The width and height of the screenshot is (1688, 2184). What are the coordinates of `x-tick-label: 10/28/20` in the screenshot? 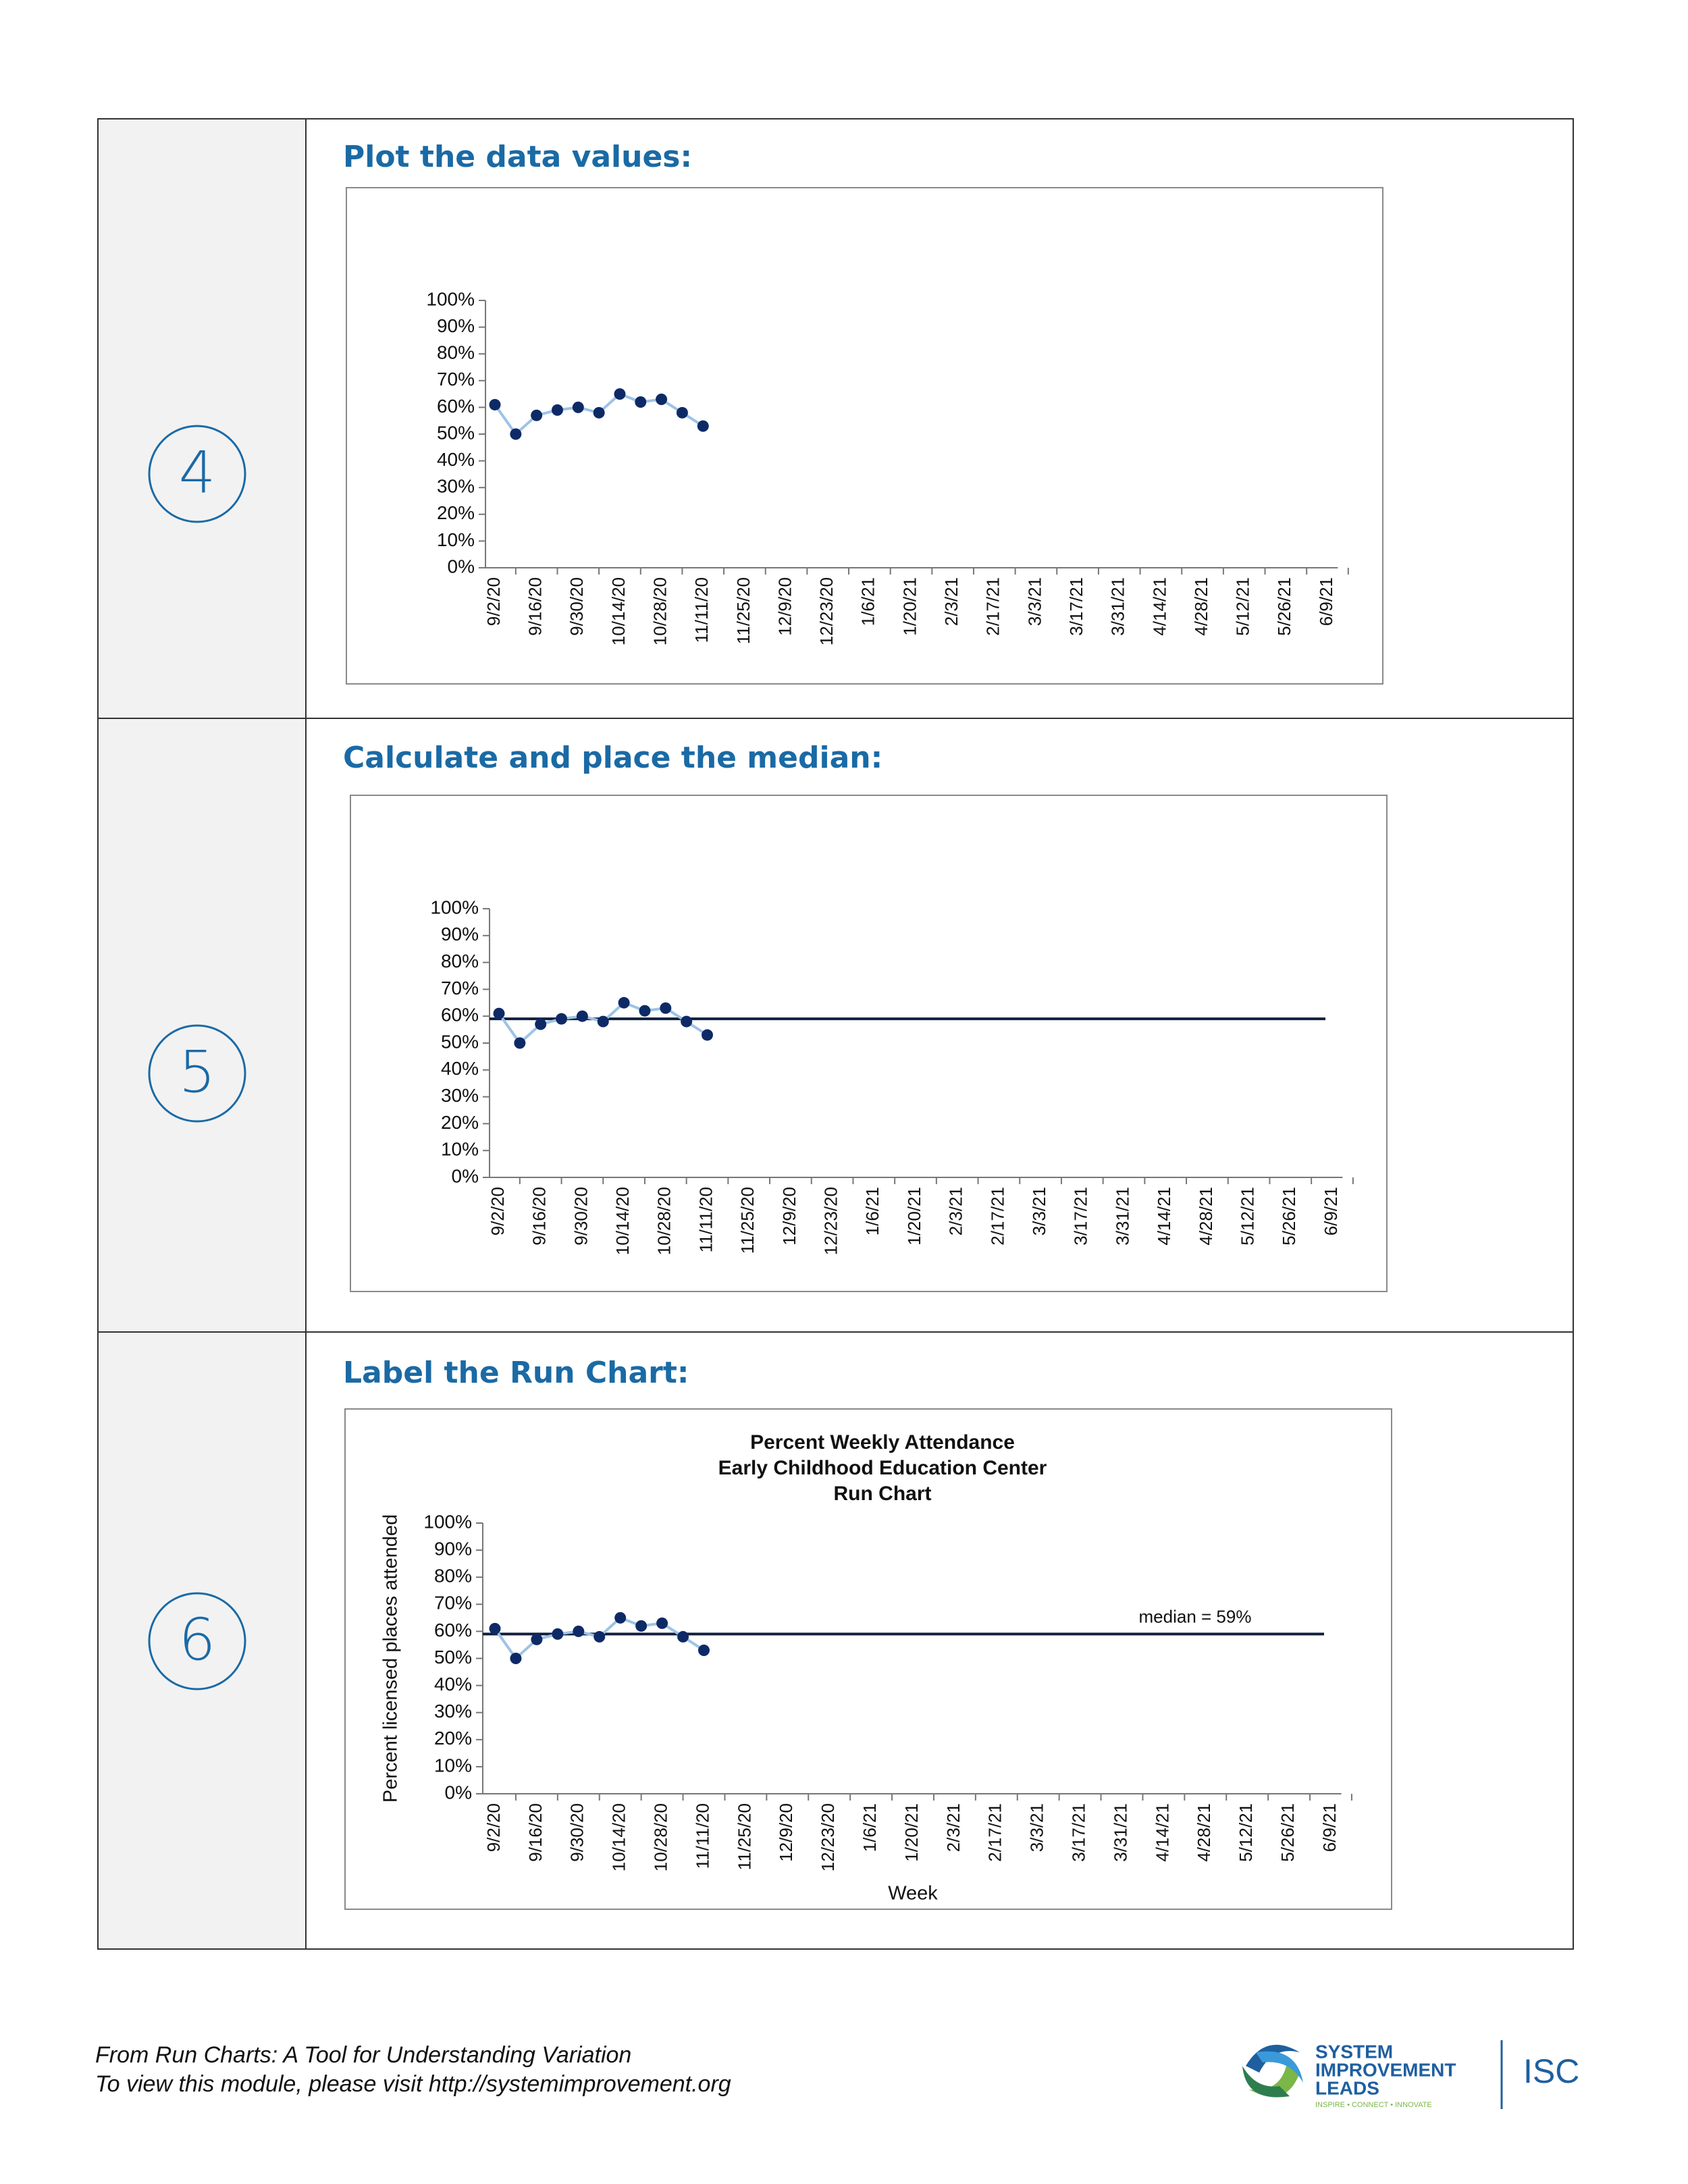 It's located at (660, 1837).